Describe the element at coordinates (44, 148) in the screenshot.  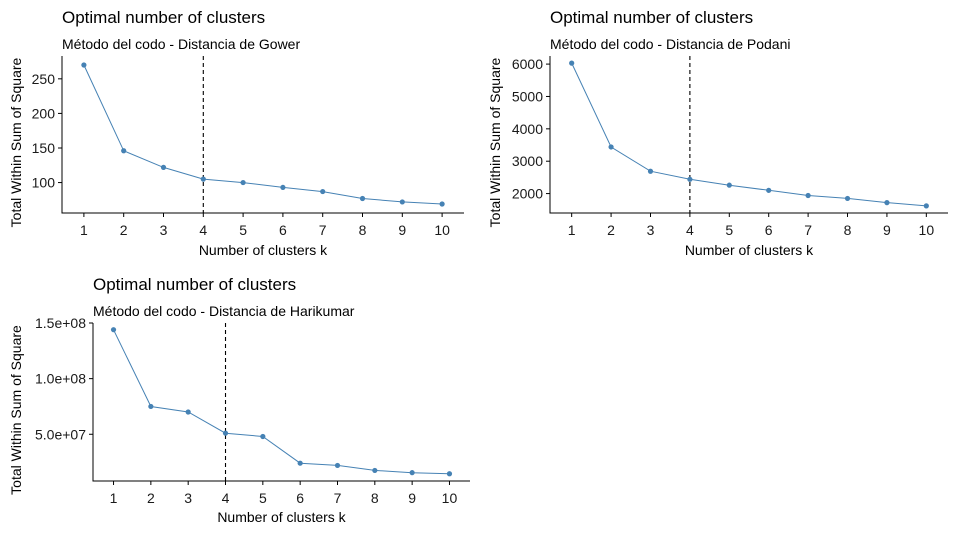
I see `y-tick-label: 150` at that location.